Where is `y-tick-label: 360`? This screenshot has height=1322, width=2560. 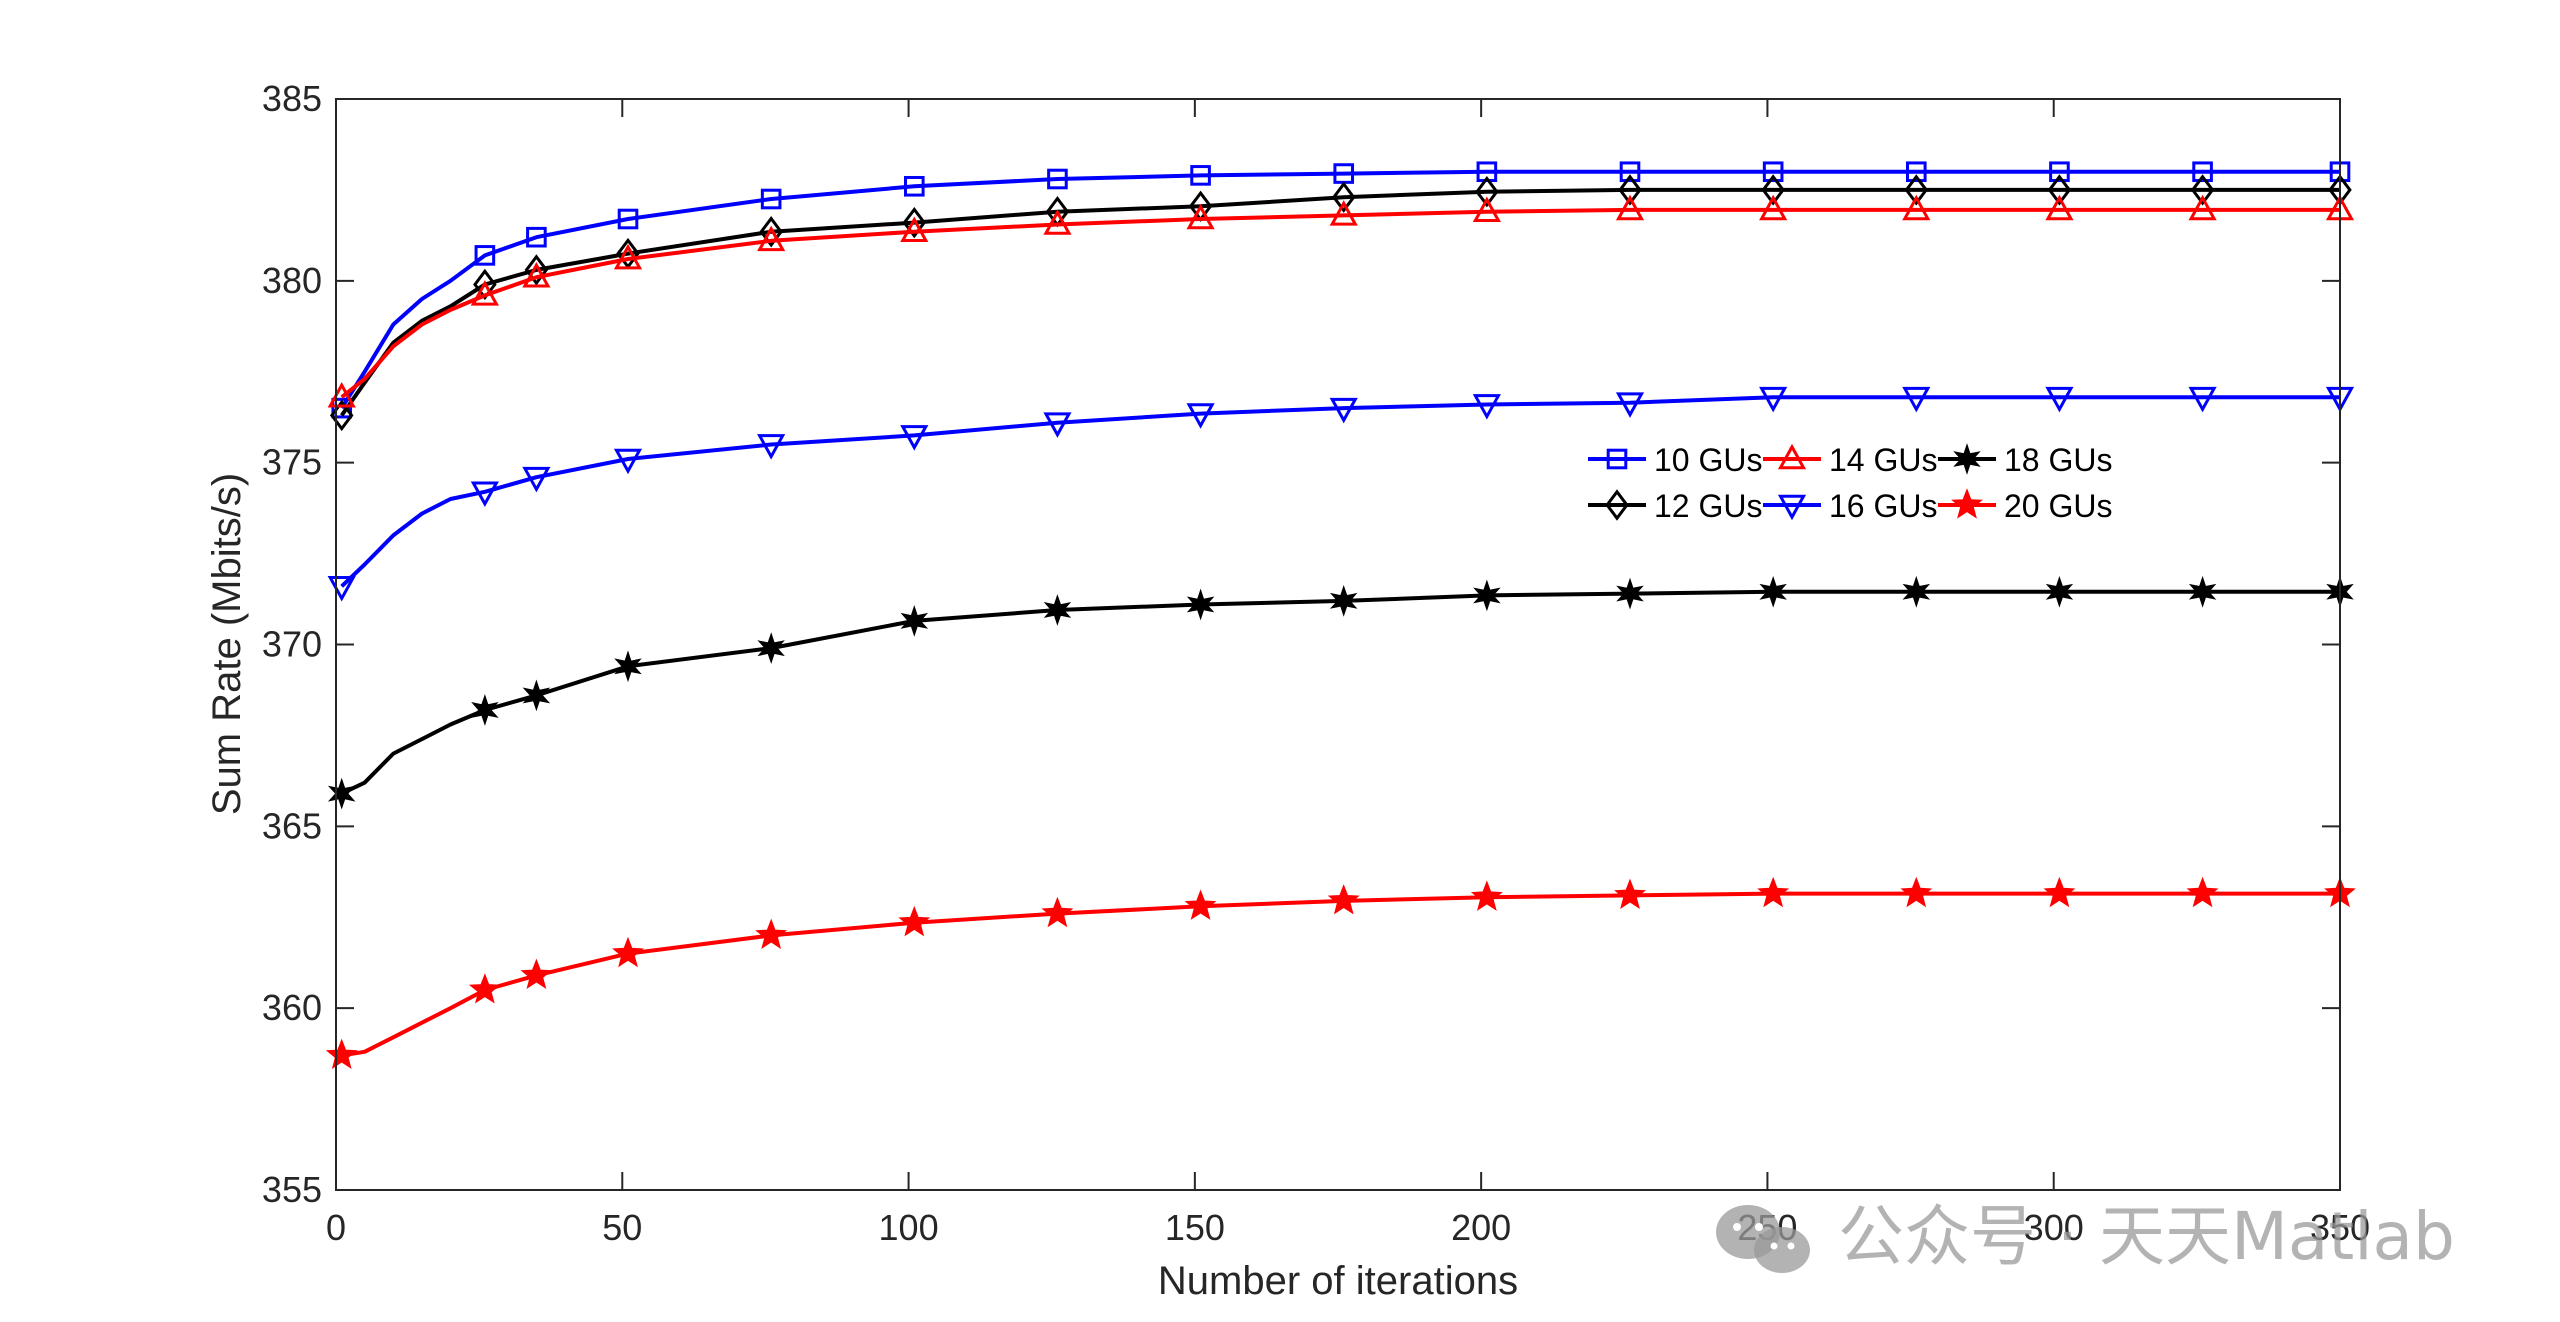
y-tick-label: 360 is located at coordinates (292, 1007).